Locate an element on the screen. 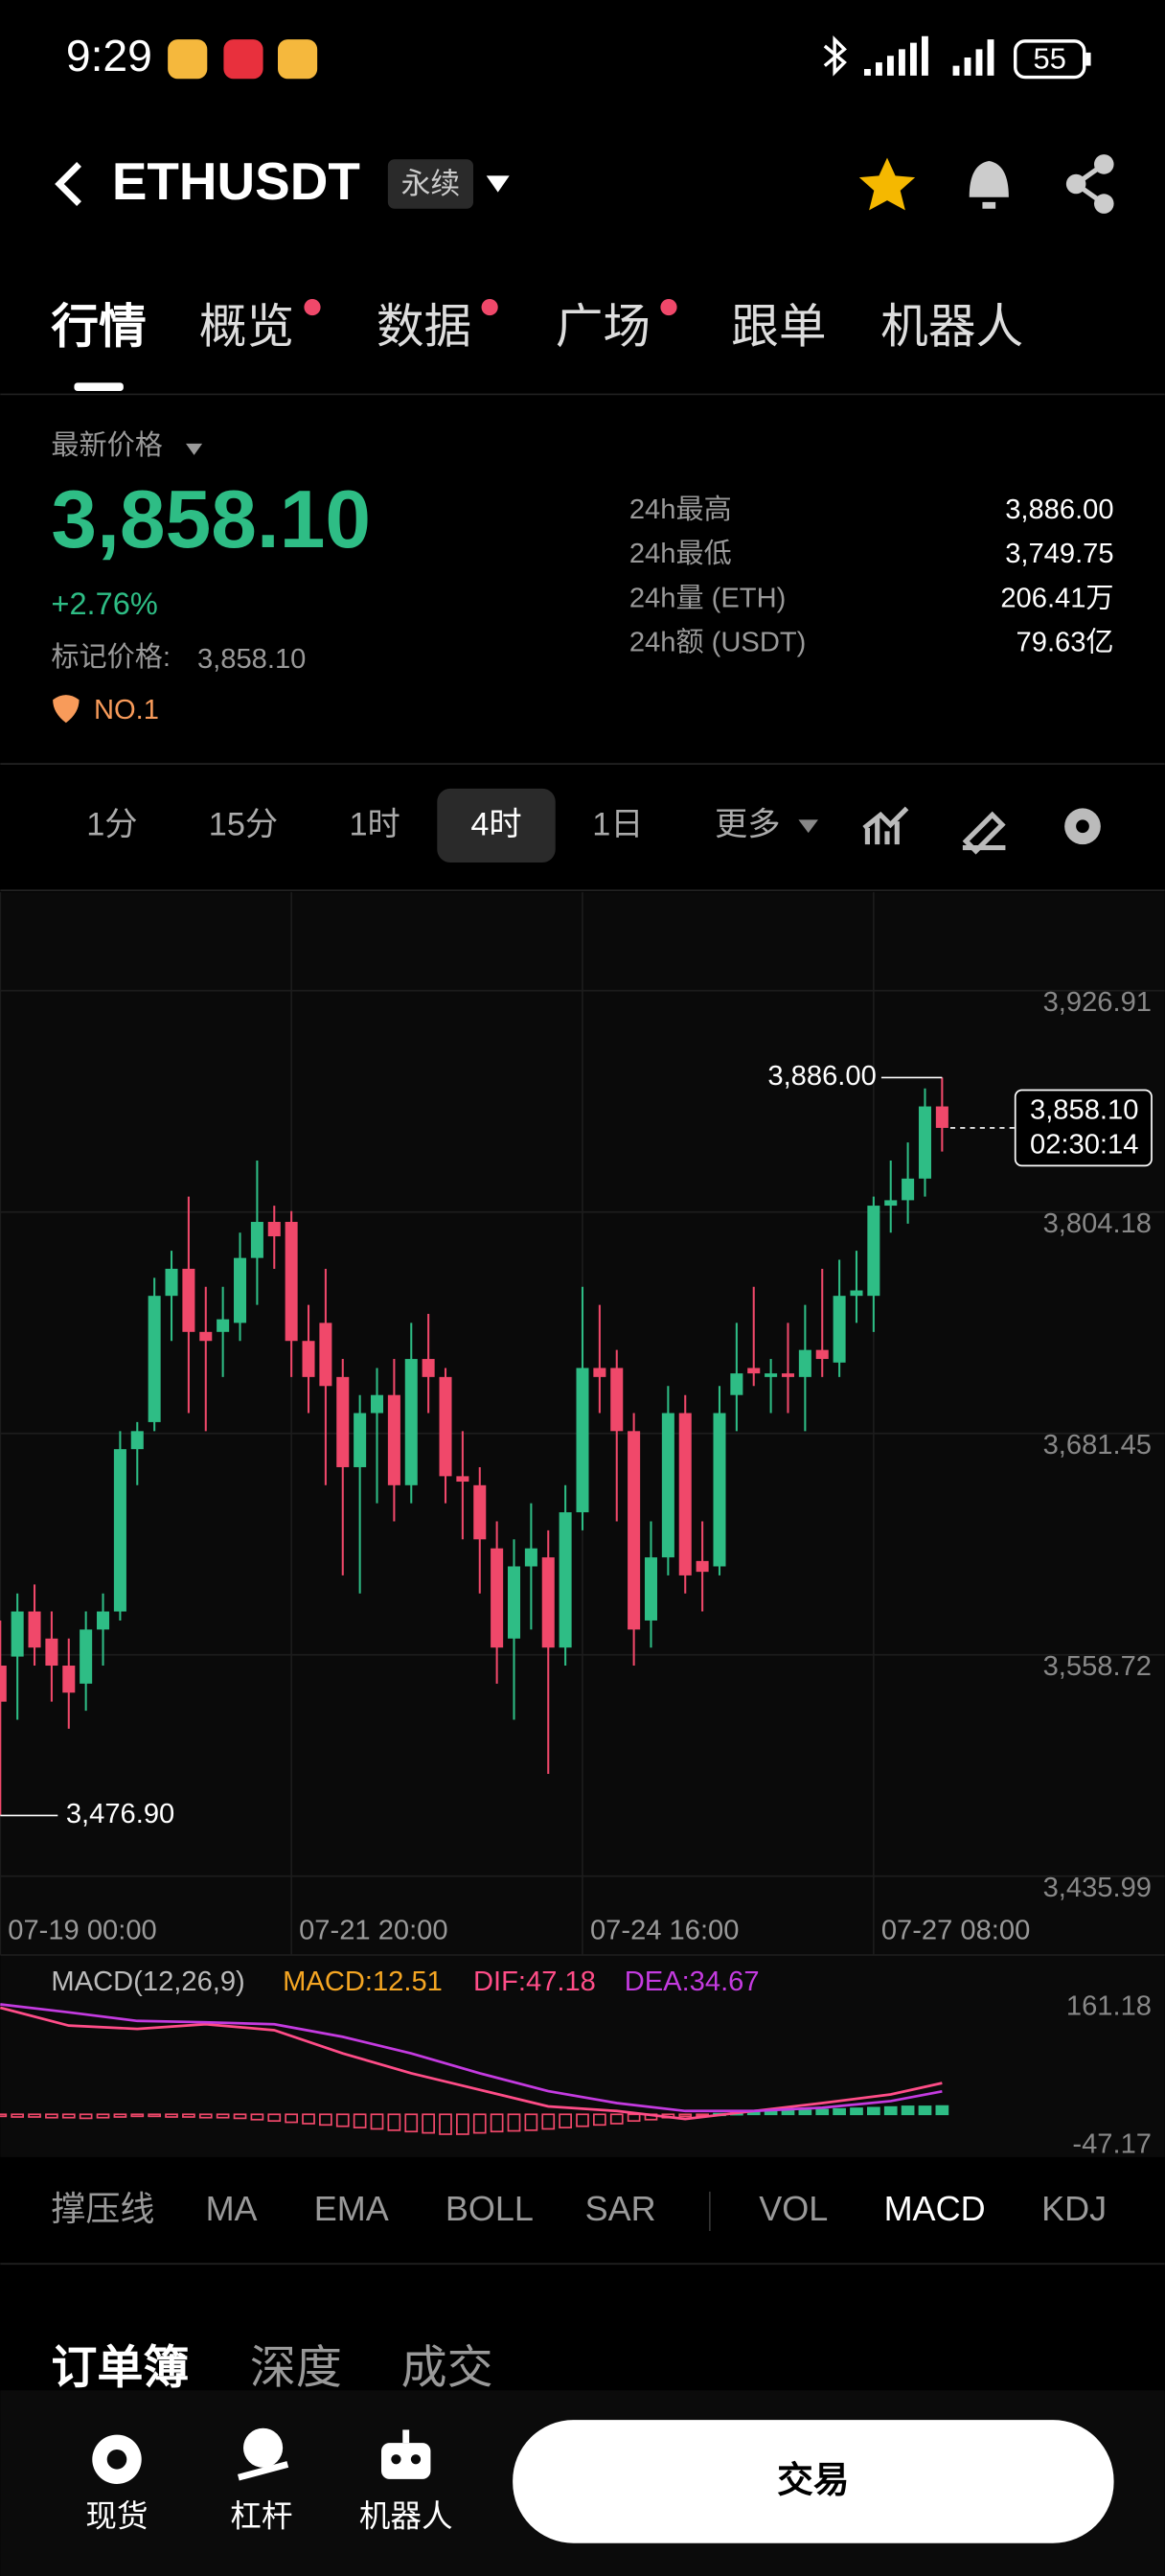 The height and width of the screenshot is (2576, 1165). rank-icon is located at coordinates (67, 709).